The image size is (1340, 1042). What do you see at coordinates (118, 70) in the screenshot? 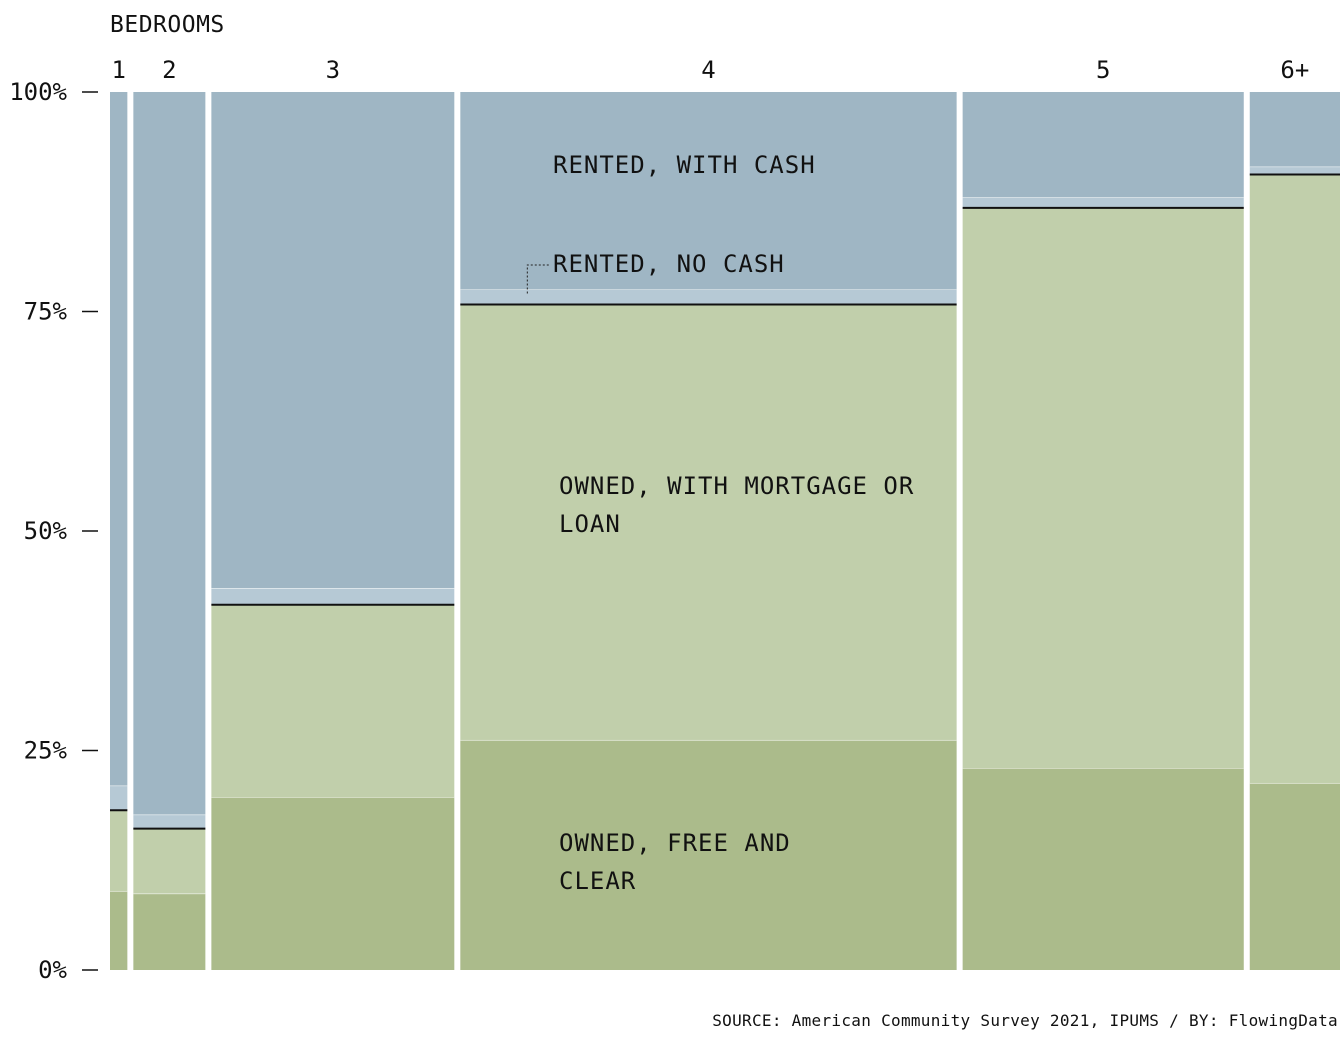
I see `category-label: 1` at bounding box center [118, 70].